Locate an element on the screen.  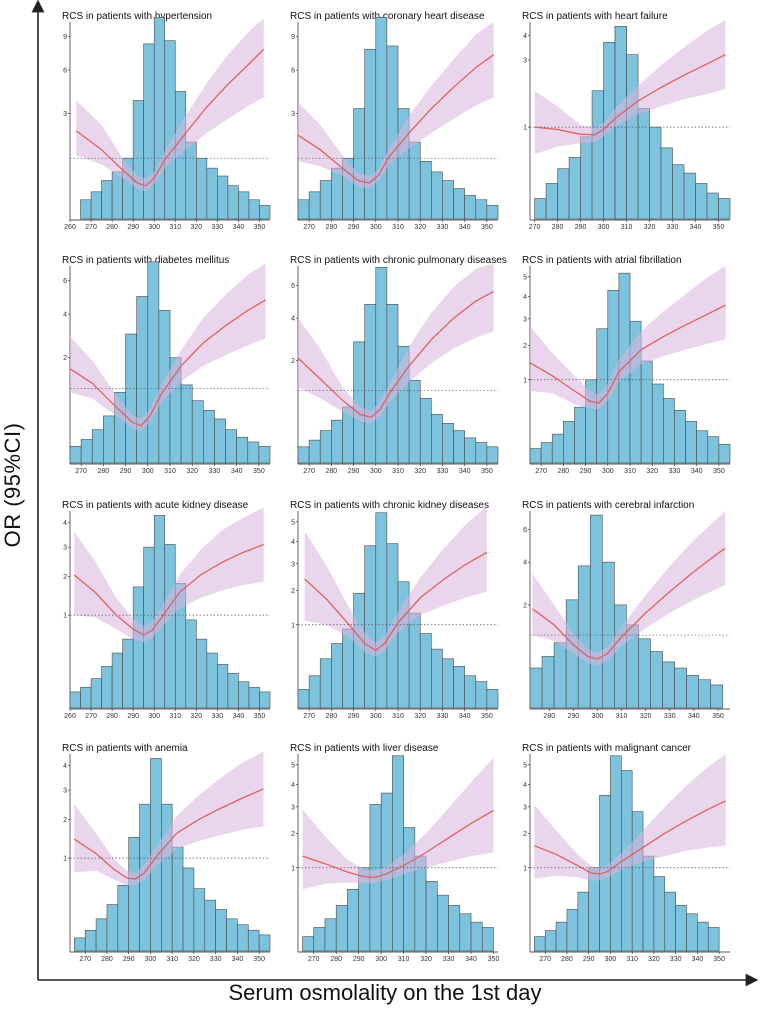
y-tick-label: 3 is located at coordinates (293, 114).